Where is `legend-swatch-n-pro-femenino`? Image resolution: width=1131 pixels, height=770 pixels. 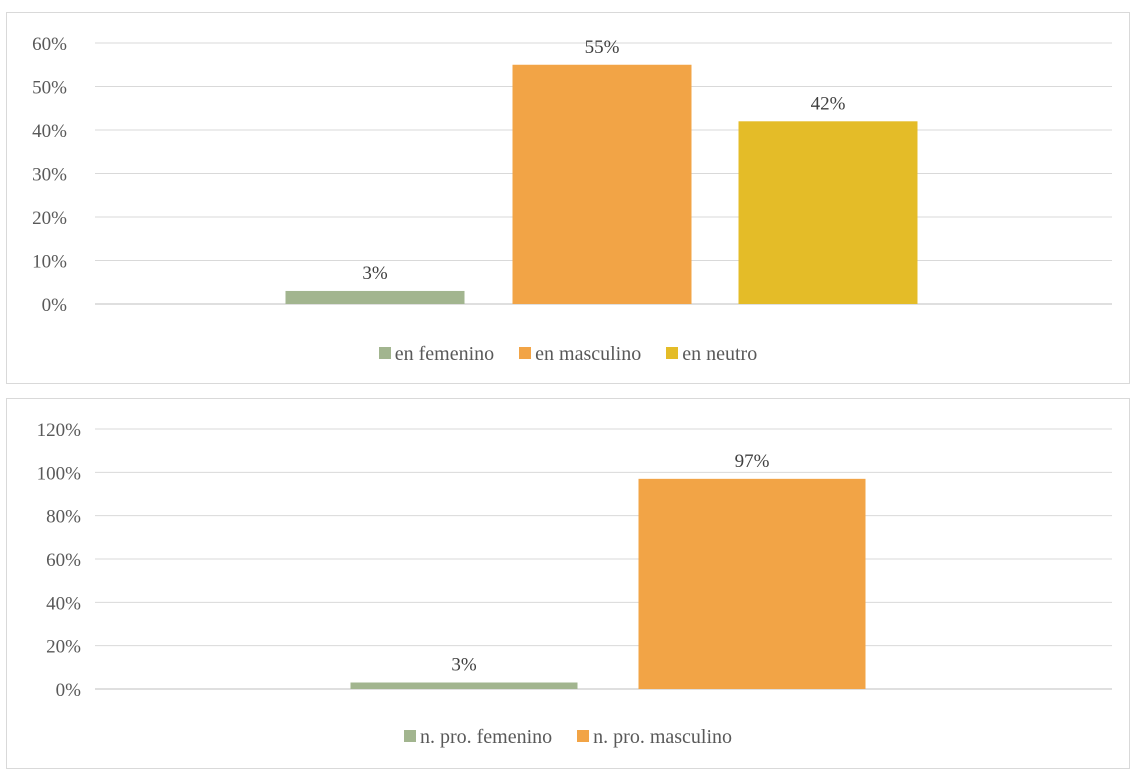 legend-swatch-n-pro-femenino is located at coordinates (409, 736).